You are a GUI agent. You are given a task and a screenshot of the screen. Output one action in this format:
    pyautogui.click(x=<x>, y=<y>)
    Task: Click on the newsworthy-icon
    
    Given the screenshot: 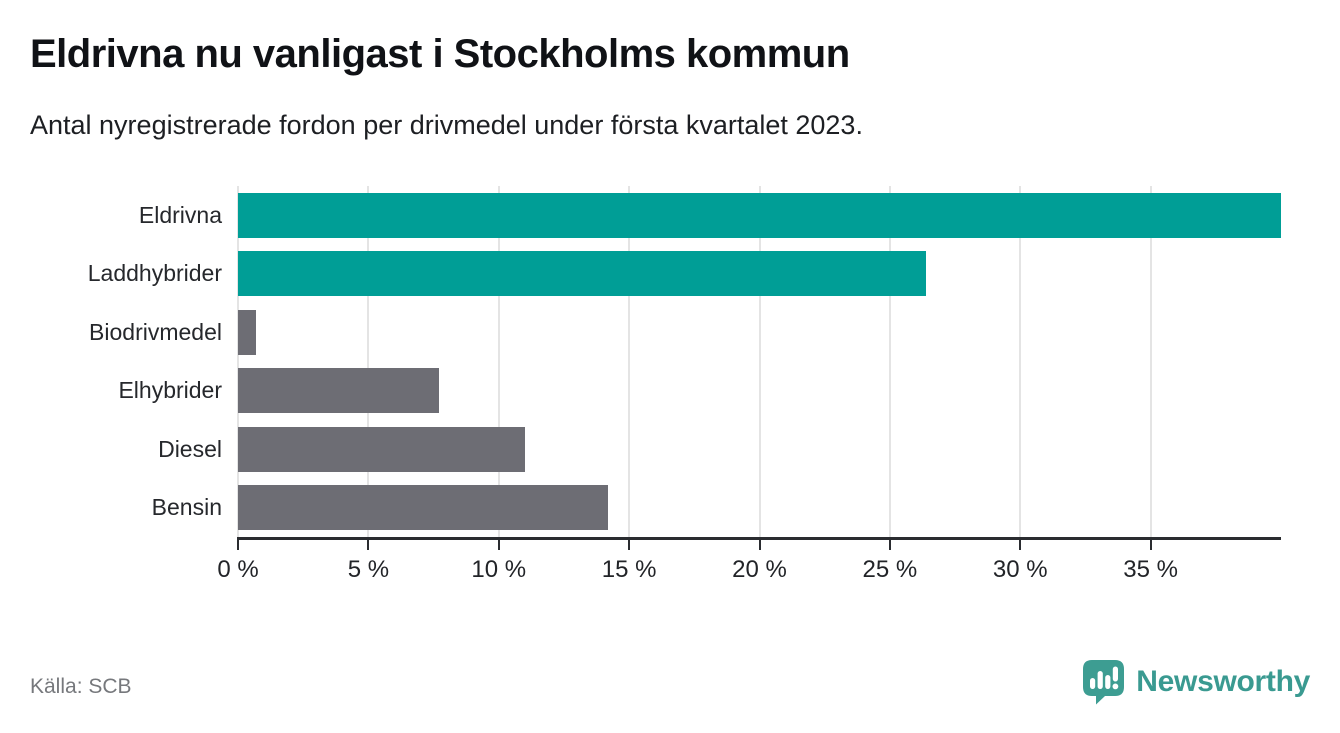 What is the action you would take?
    pyautogui.click(x=1104, y=682)
    